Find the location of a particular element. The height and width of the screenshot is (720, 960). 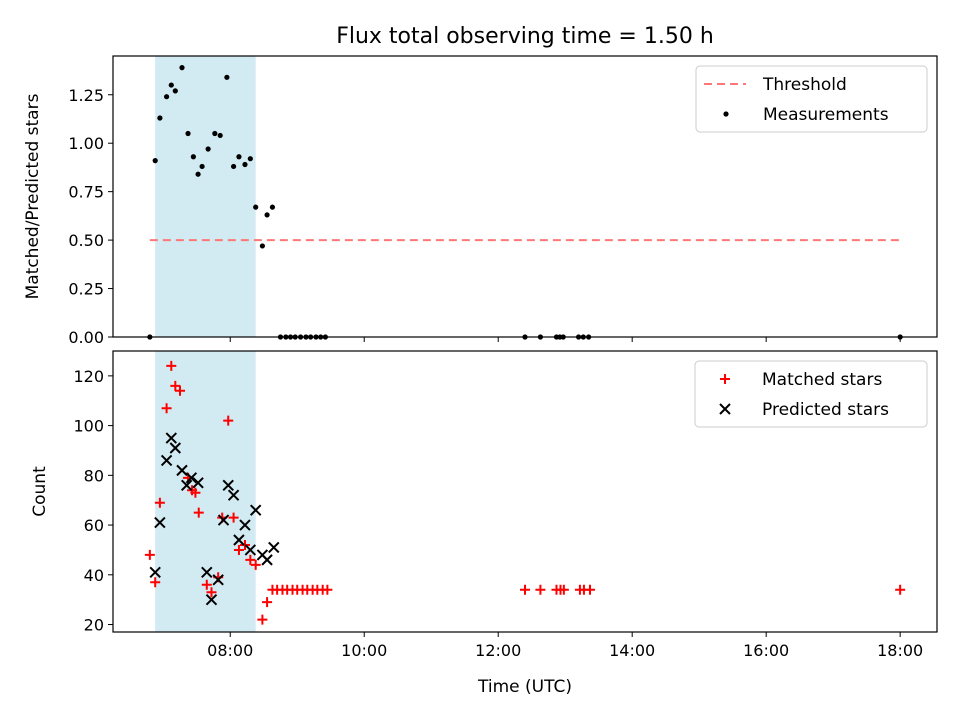

legend-matched-swatch is located at coordinates (725, 379).